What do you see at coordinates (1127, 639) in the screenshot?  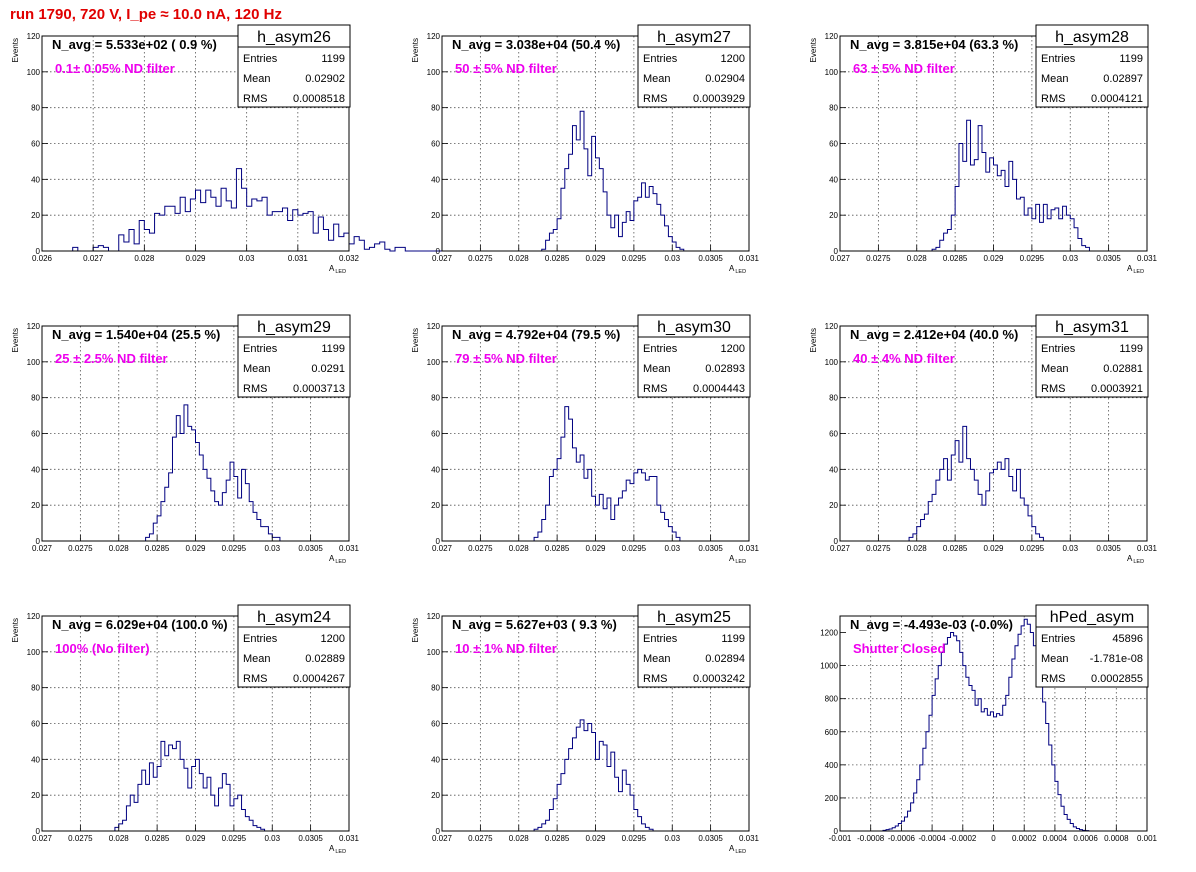 I see `stats-value: 45896` at bounding box center [1127, 639].